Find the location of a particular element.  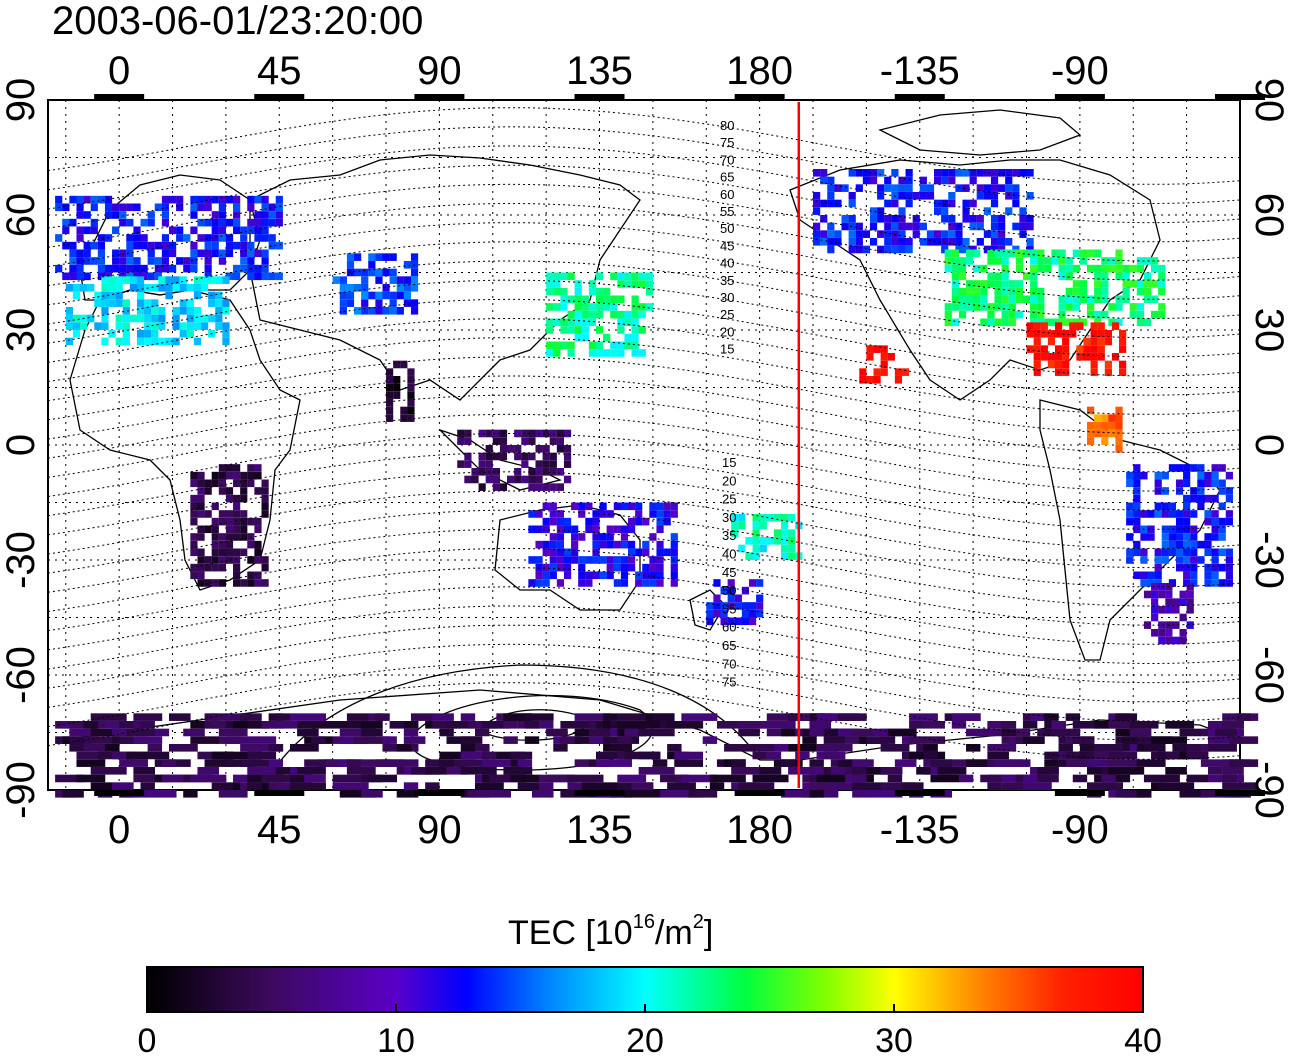

contour-label: 25 is located at coordinates (727, 314).